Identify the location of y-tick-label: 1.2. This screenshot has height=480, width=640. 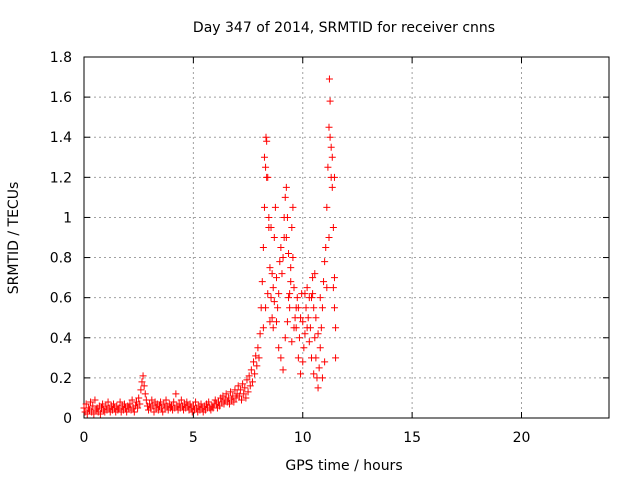
(61, 178).